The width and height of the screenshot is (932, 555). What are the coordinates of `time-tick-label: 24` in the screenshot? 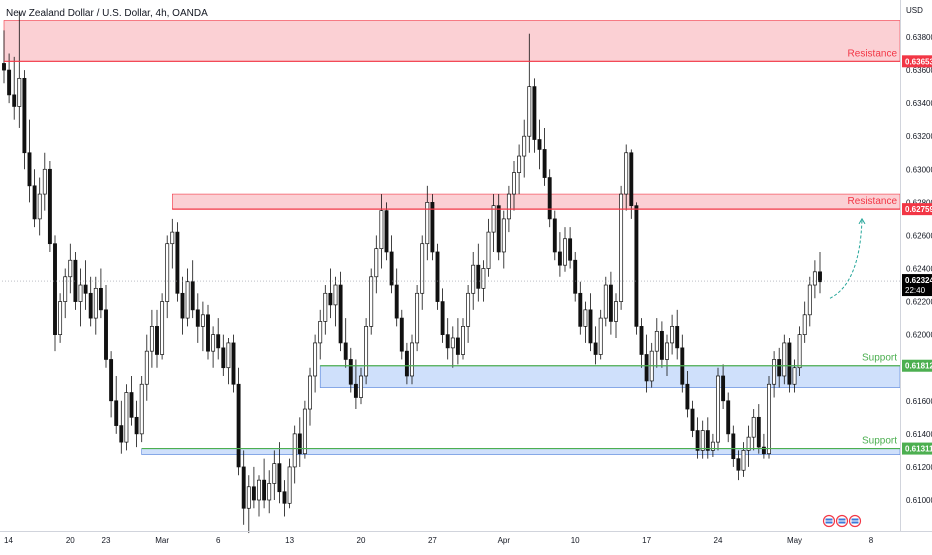 It's located at (718, 540).